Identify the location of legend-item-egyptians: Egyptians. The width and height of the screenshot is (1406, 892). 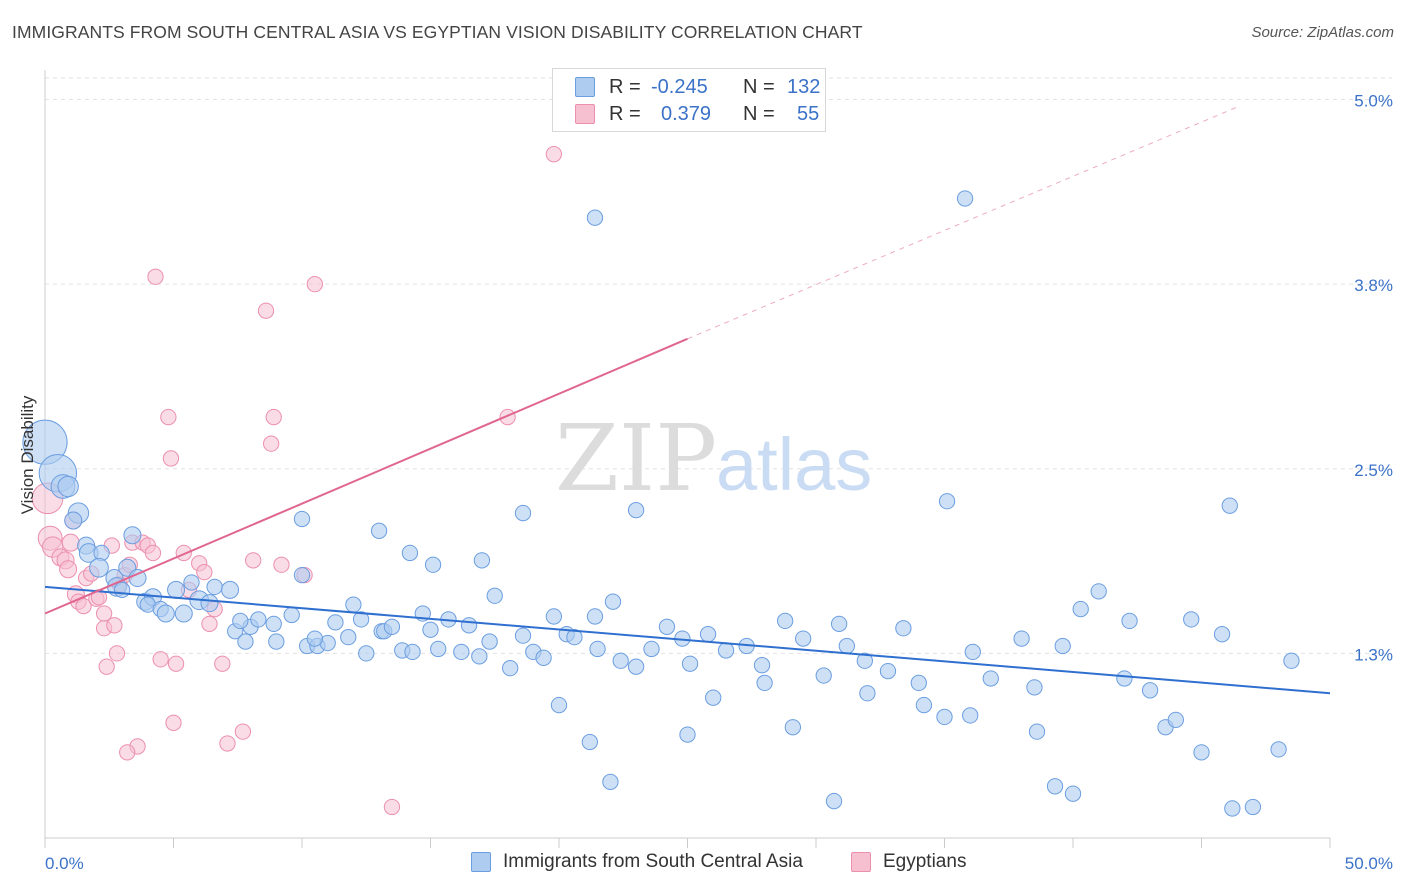
(908, 862).